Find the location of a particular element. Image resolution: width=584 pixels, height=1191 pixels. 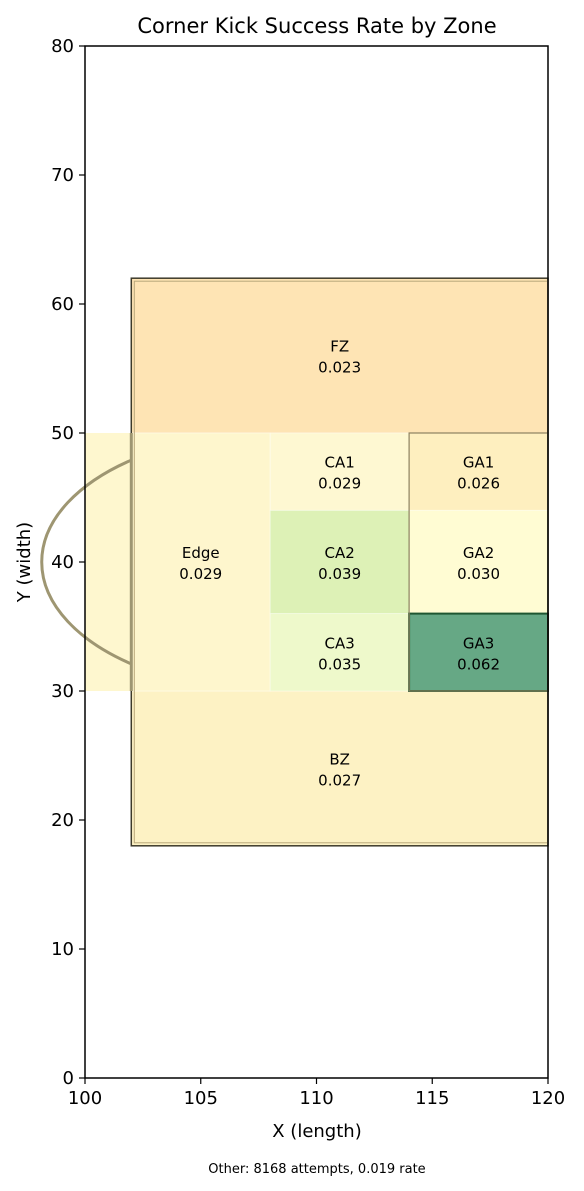

zone-ga2-rate: 0.030 is located at coordinates (478, 574).